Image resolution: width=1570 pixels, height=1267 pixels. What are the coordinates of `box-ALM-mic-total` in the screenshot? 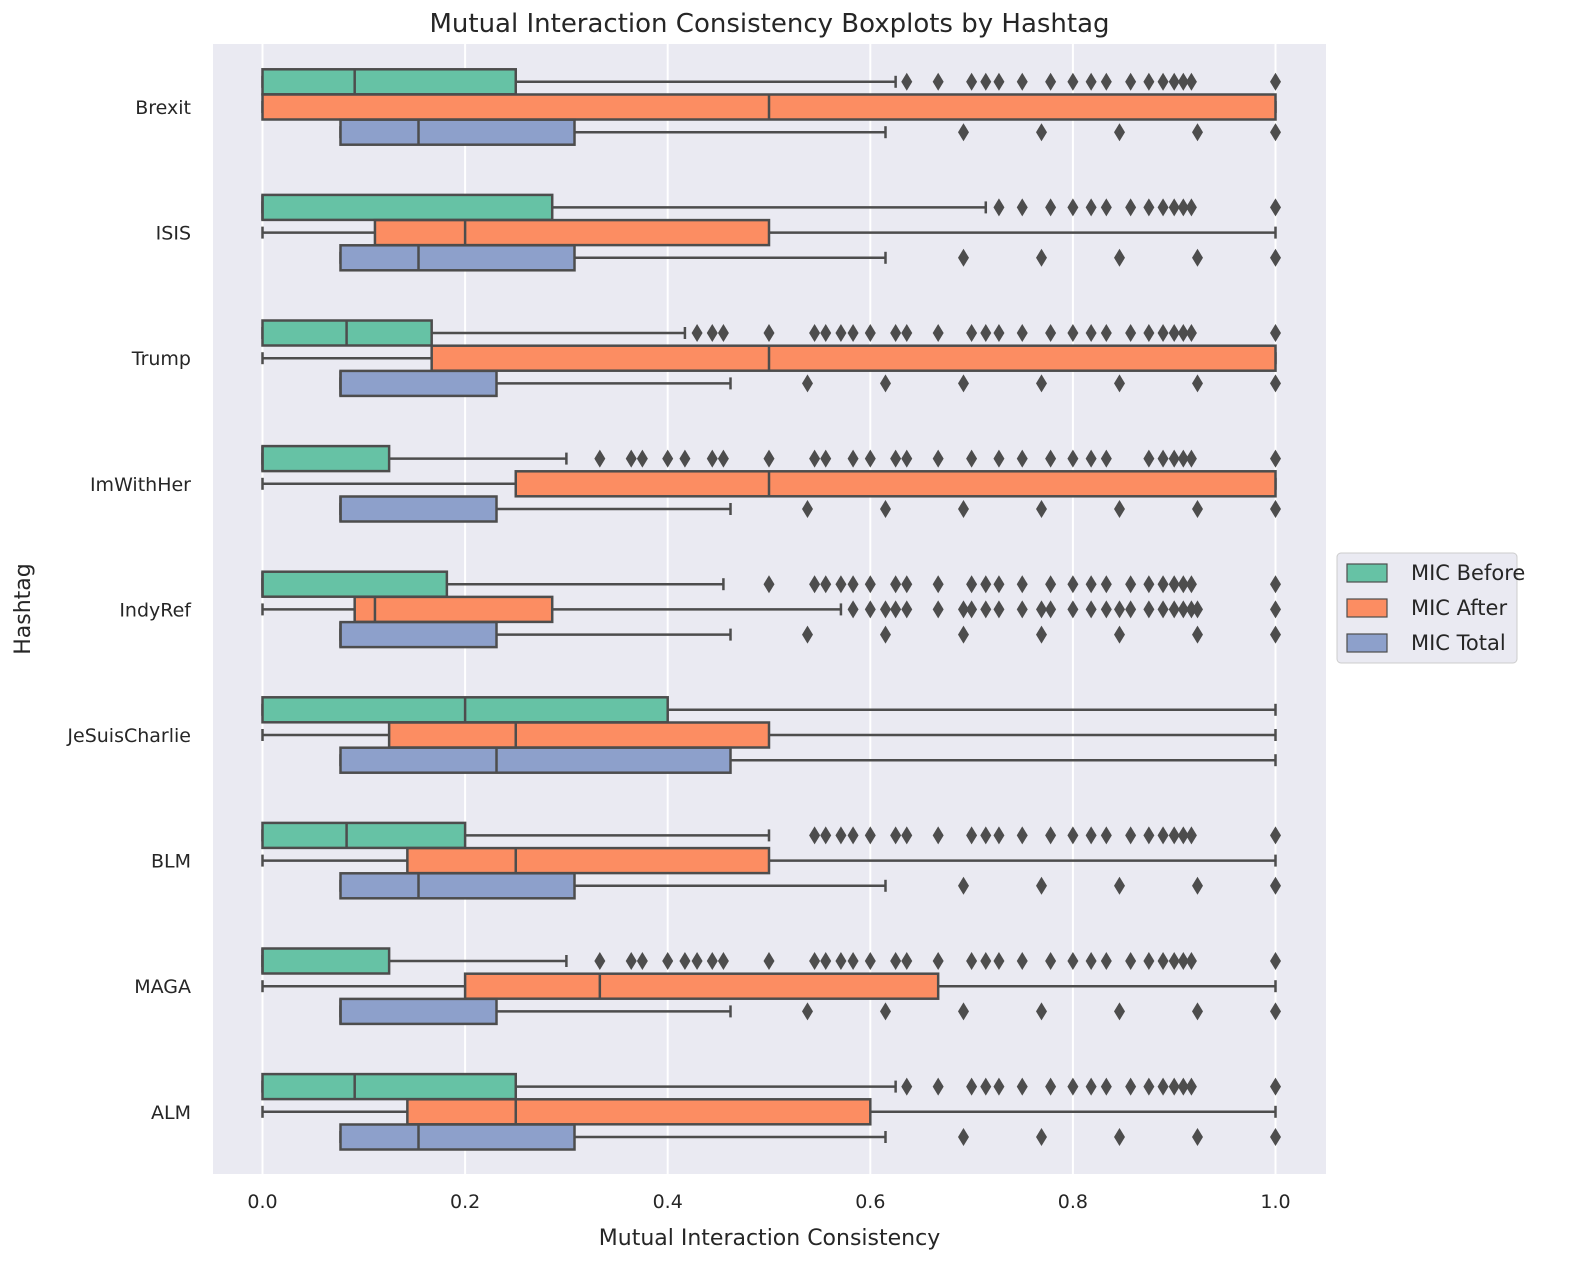 It's located at (810, 1137).